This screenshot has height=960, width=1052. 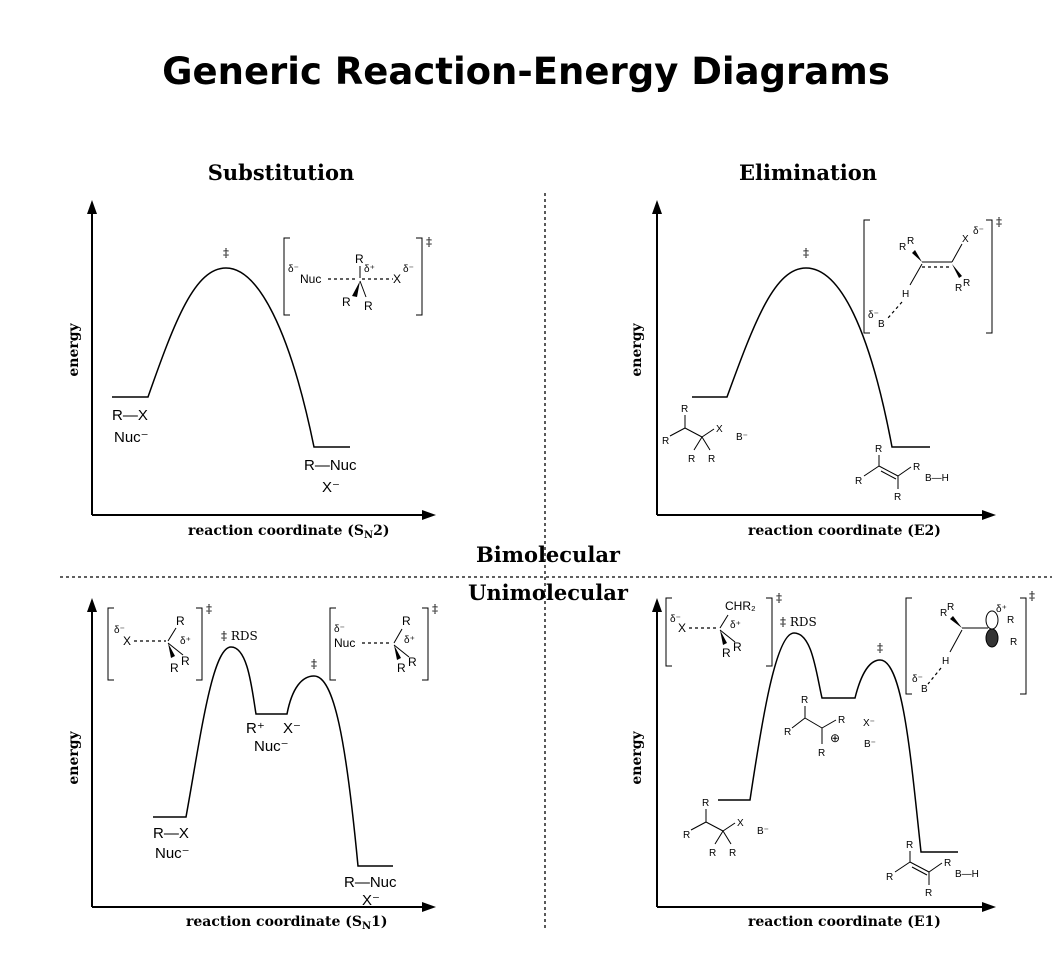 I want to click on e1-ts2-structure: ‡ R R δ⁺ R R H δ⁻ B, so click(x=970, y=642).